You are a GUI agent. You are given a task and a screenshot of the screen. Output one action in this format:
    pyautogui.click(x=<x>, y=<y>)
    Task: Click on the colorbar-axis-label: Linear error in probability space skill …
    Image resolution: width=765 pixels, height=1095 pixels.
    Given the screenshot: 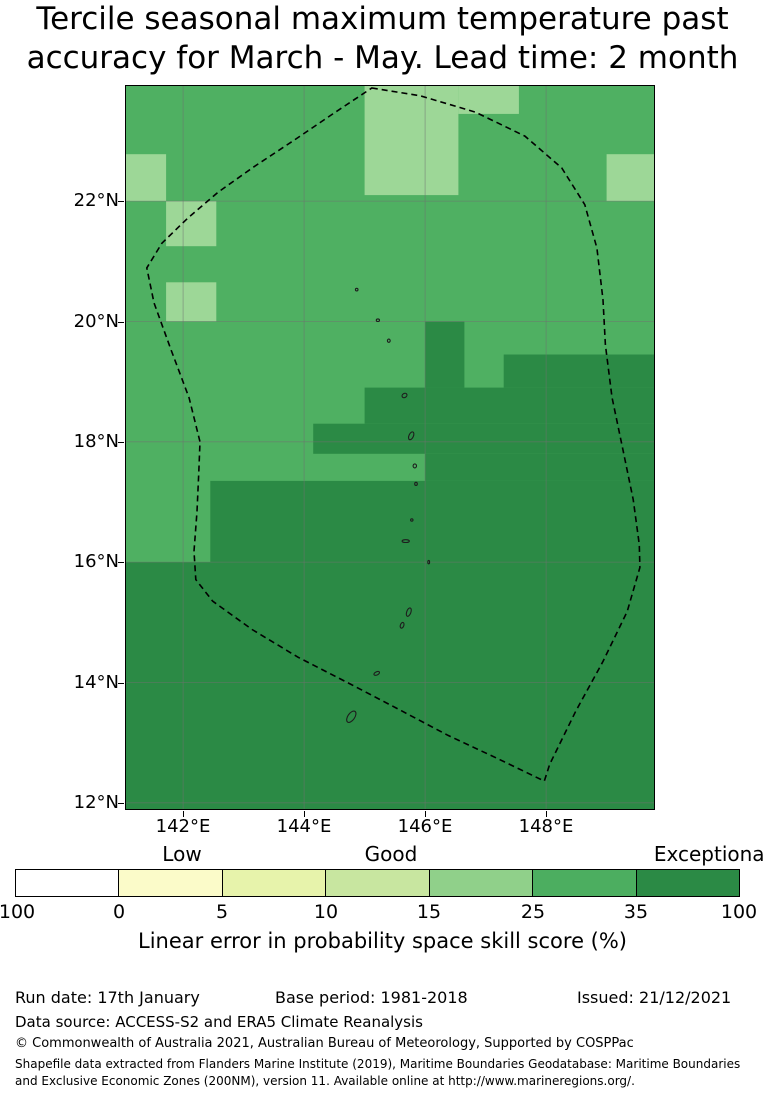 What is the action you would take?
    pyautogui.click(x=382, y=941)
    